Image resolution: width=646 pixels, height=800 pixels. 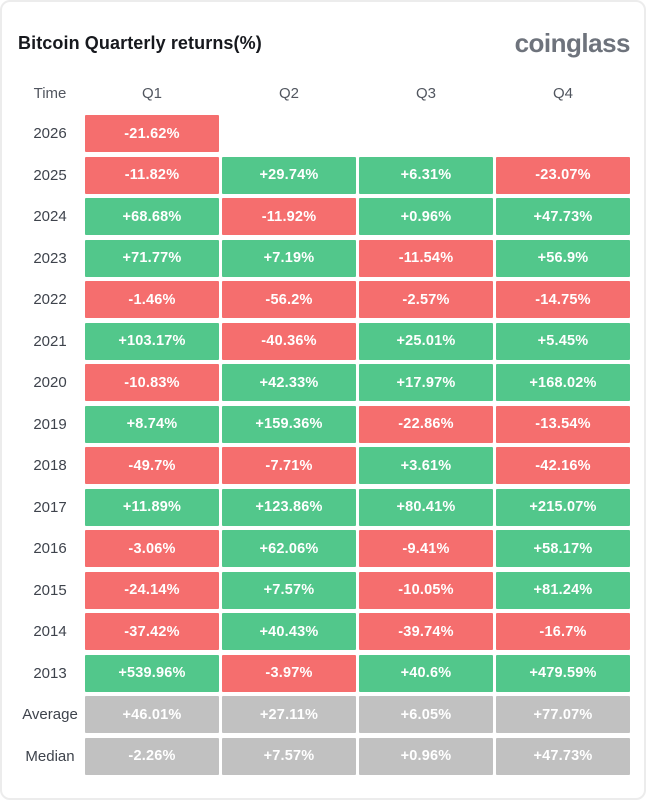 What do you see at coordinates (426, 548) in the screenshot?
I see `return-cell: -9.41%` at bounding box center [426, 548].